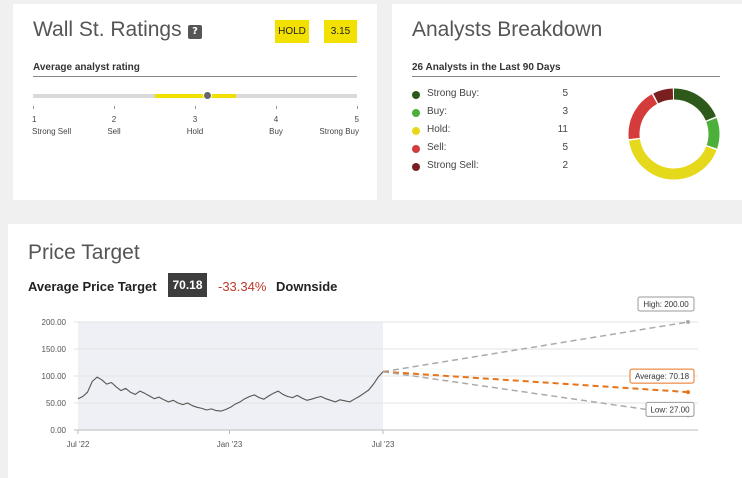 Image resolution: width=742 pixels, height=478 pixels. What do you see at coordinates (437, 111) in the screenshot?
I see `legend-label: Buy:` at bounding box center [437, 111].